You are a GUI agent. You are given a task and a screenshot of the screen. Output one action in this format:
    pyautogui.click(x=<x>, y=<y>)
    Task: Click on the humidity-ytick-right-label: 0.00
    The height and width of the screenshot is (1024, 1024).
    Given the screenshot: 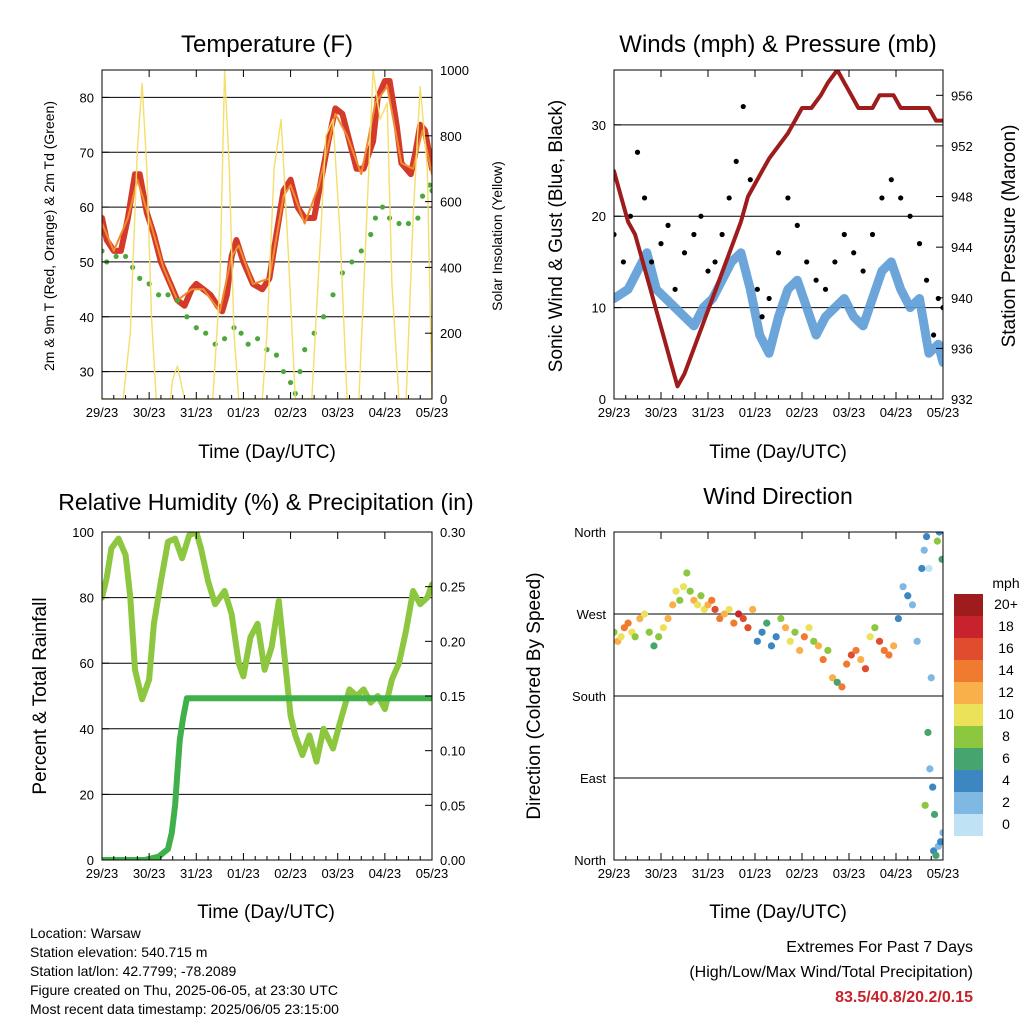 What is the action you would take?
    pyautogui.click(x=452, y=860)
    